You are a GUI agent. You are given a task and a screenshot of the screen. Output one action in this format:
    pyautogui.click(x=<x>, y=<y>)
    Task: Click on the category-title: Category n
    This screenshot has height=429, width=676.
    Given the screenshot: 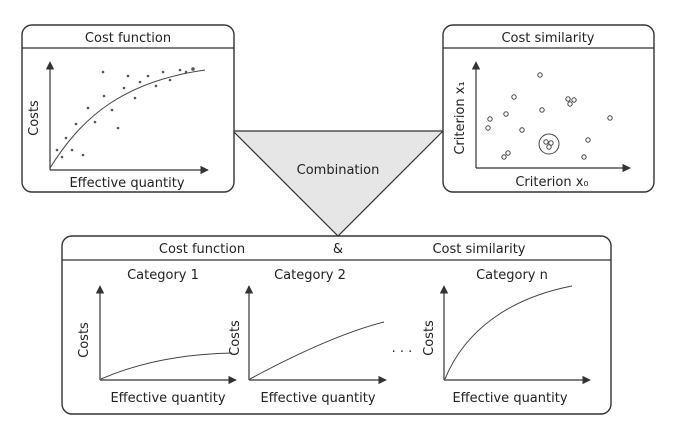 What is the action you would take?
    pyautogui.click(x=512, y=275)
    